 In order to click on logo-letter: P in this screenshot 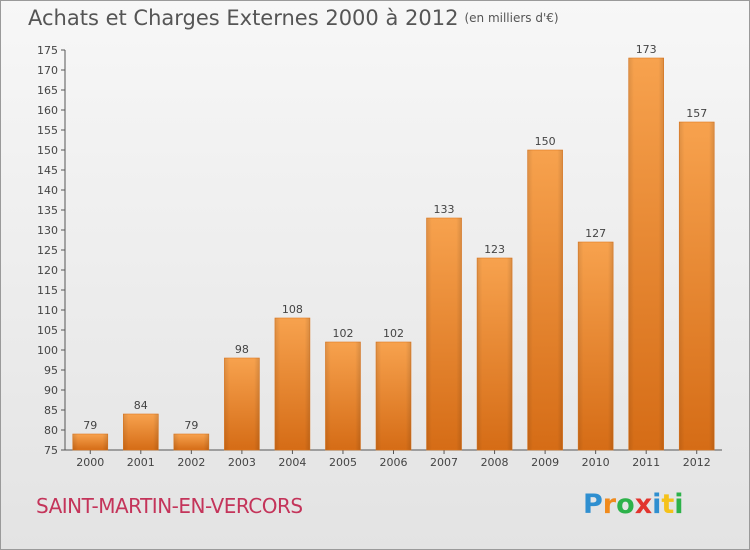, I will do `click(593, 504)`.